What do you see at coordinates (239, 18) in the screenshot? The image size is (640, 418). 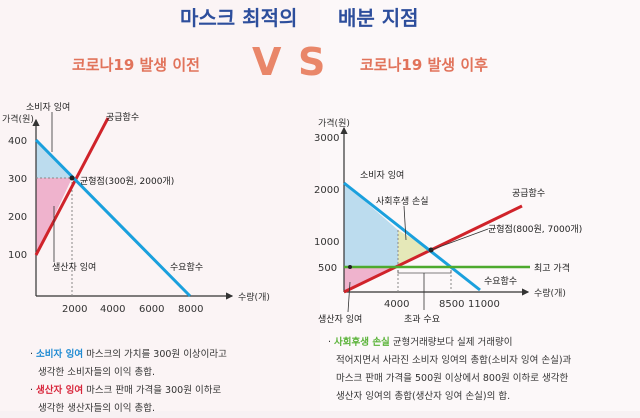 I see `title-left: 마스크 최적의` at bounding box center [239, 18].